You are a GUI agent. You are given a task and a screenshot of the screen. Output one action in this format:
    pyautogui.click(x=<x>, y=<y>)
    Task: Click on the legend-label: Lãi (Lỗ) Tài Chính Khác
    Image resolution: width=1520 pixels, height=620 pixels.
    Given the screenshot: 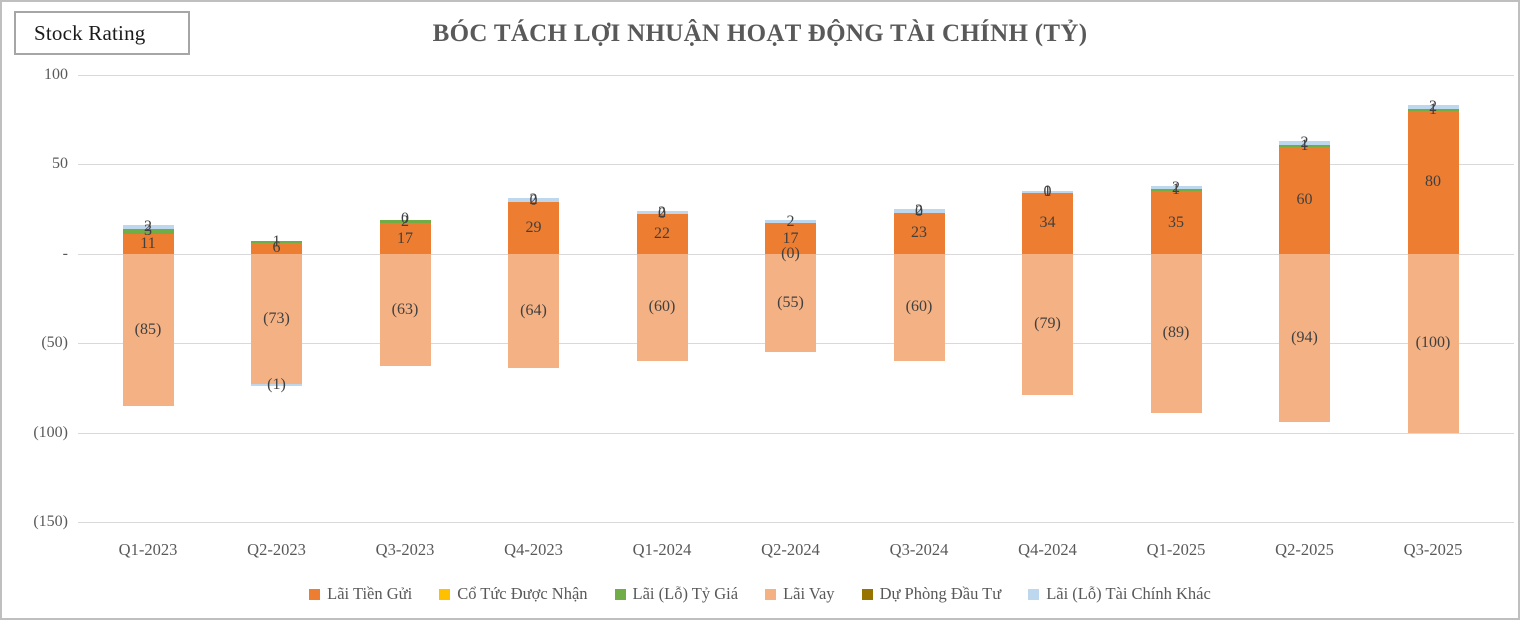 What is the action you would take?
    pyautogui.click(x=1128, y=593)
    